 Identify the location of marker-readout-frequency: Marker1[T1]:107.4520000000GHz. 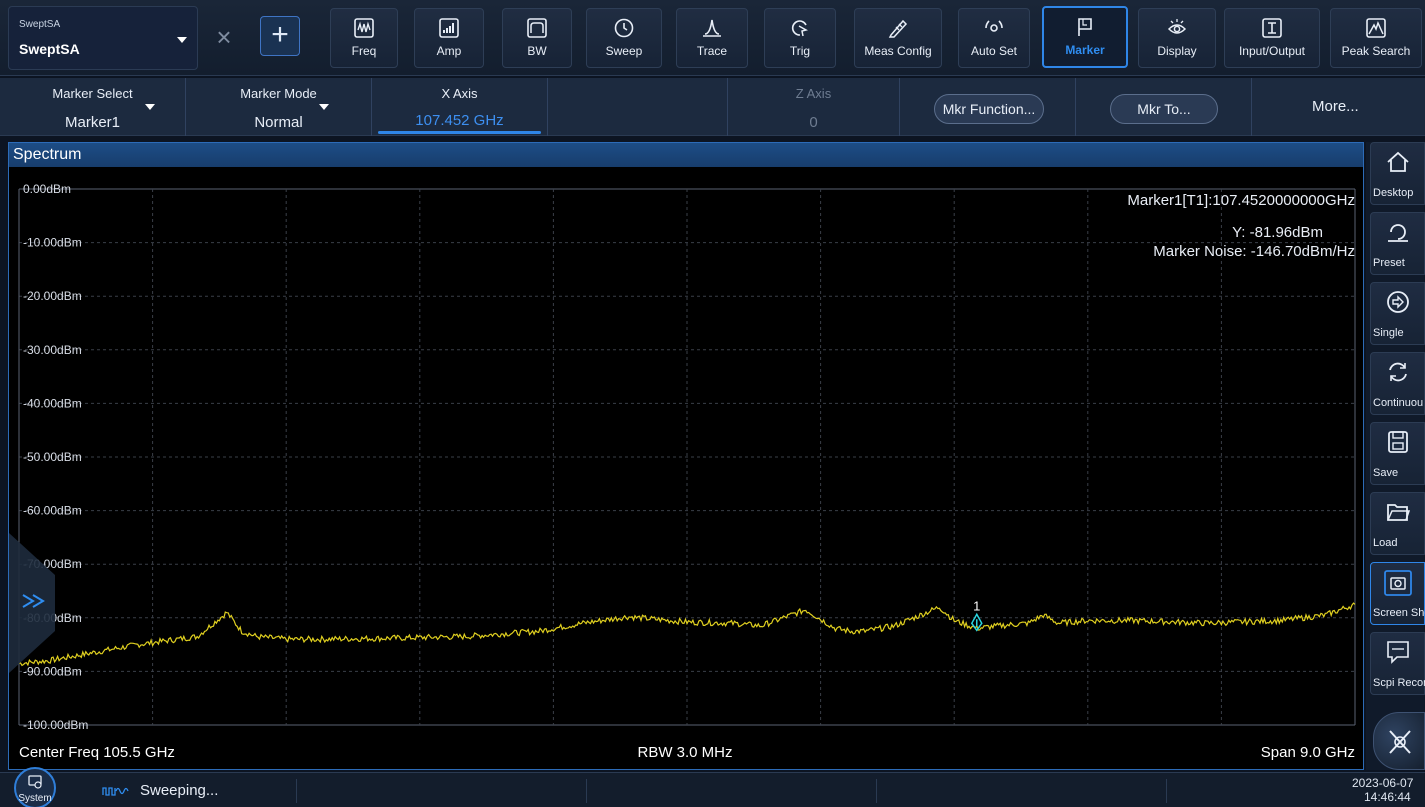
(1241, 200).